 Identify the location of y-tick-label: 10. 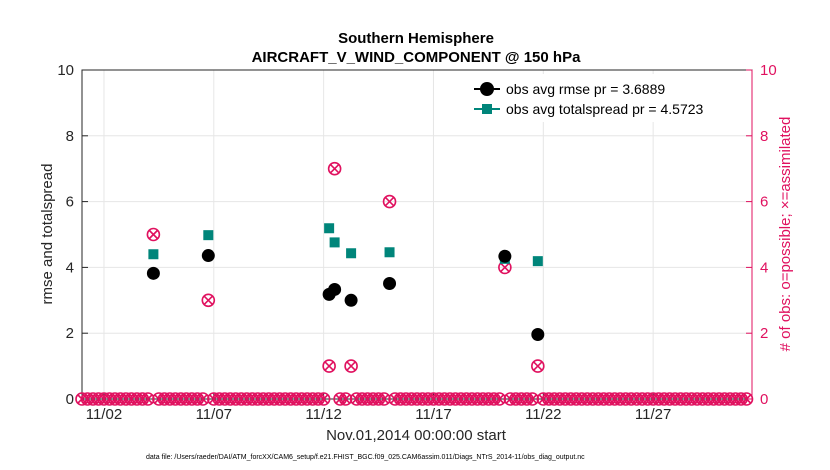
(65, 70).